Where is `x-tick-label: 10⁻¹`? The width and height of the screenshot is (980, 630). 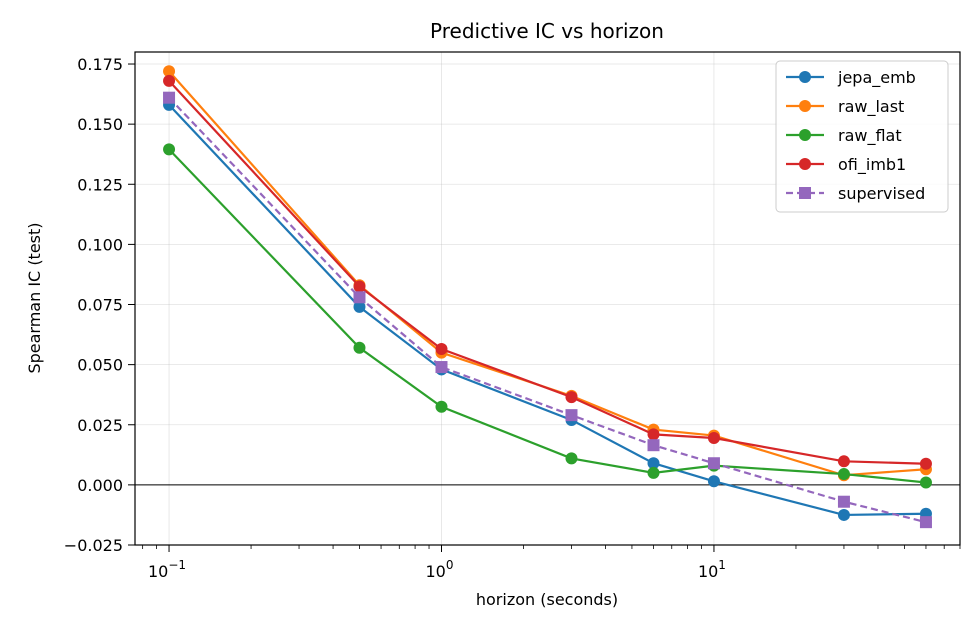 x-tick-label: 10⁻¹ is located at coordinates (167, 569).